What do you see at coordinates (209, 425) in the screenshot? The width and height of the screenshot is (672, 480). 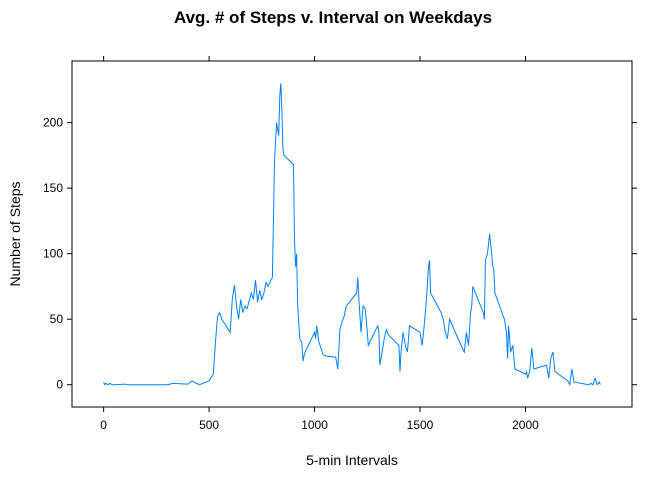 I see `x-tick-label: 500` at bounding box center [209, 425].